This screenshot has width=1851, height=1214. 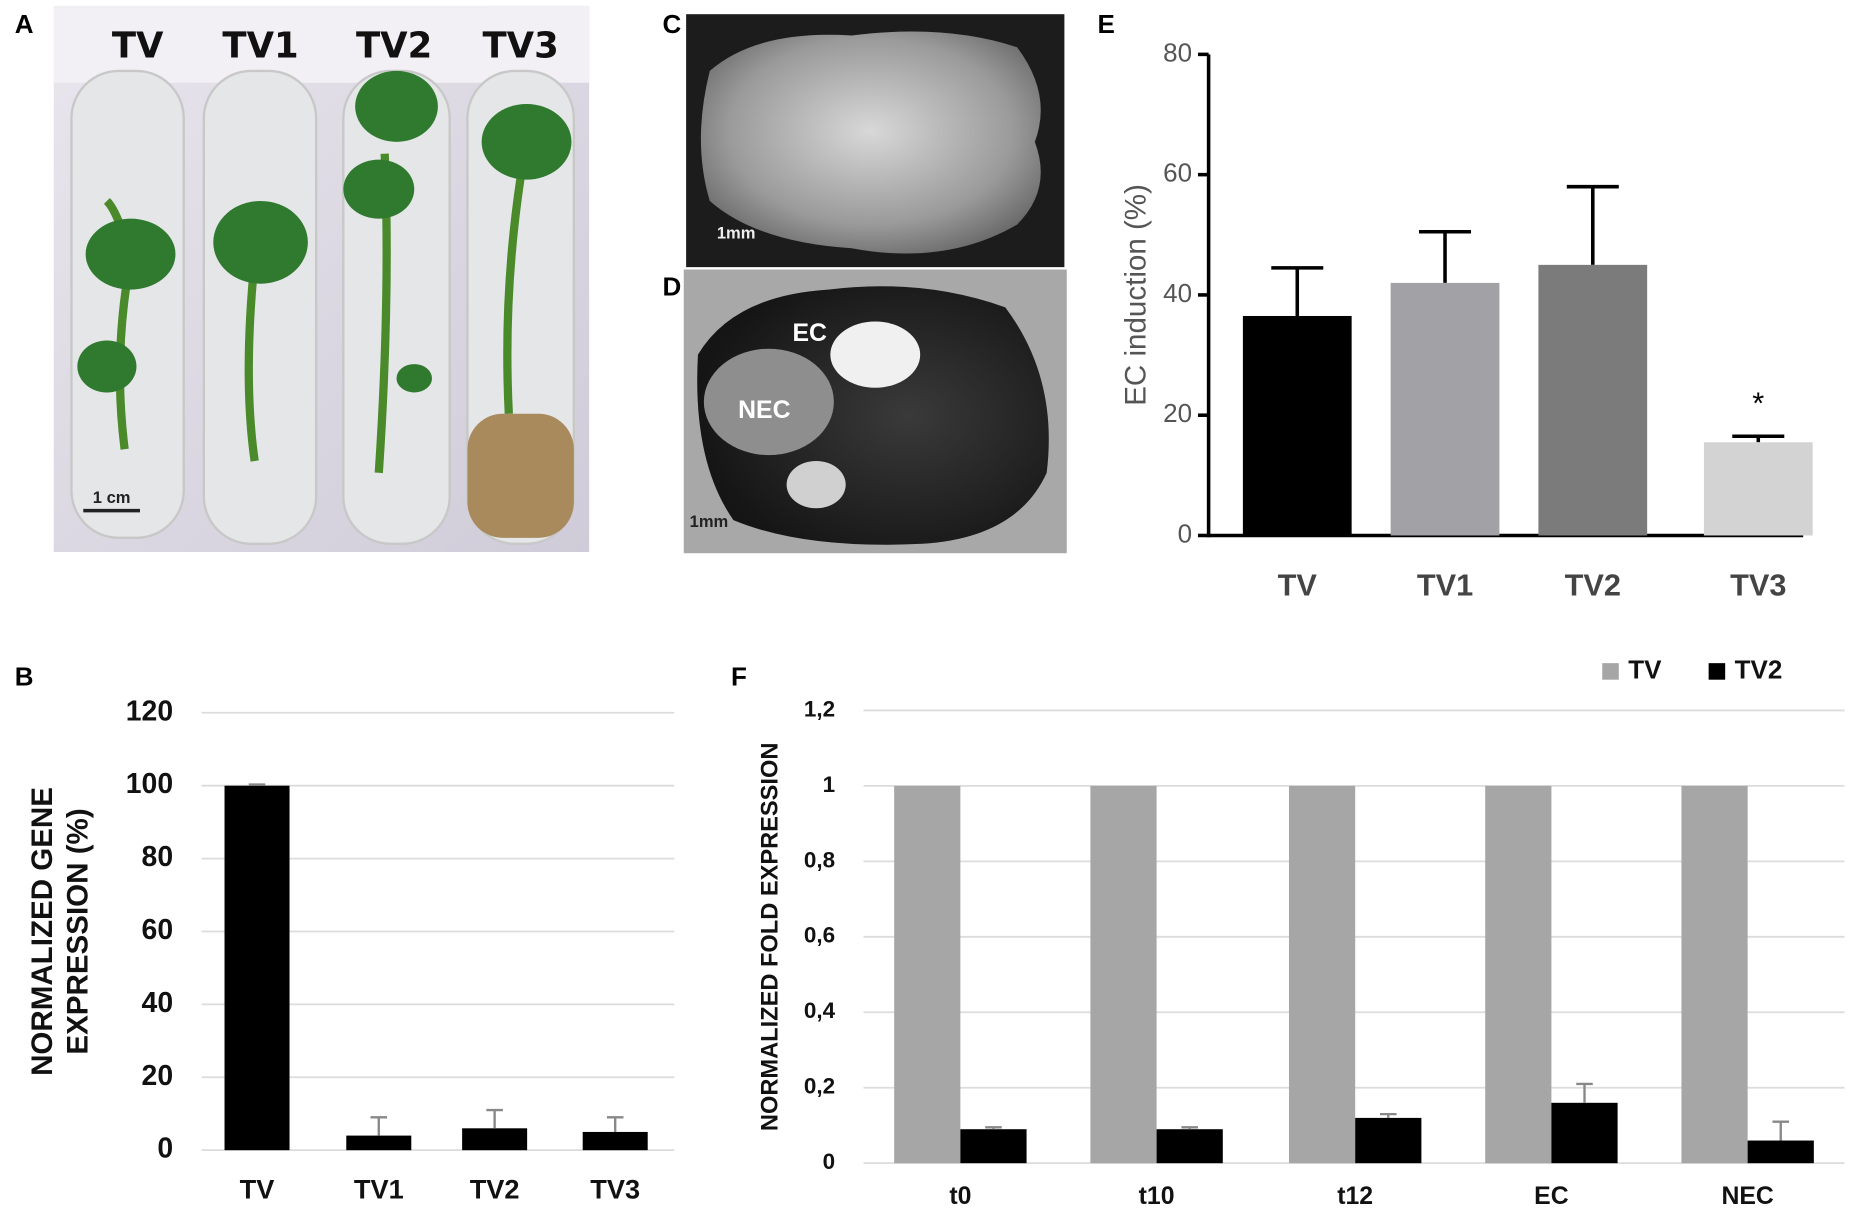 What do you see at coordinates (1645, 669) in the screenshot?
I see `legend-label: TV` at bounding box center [1645, 669].